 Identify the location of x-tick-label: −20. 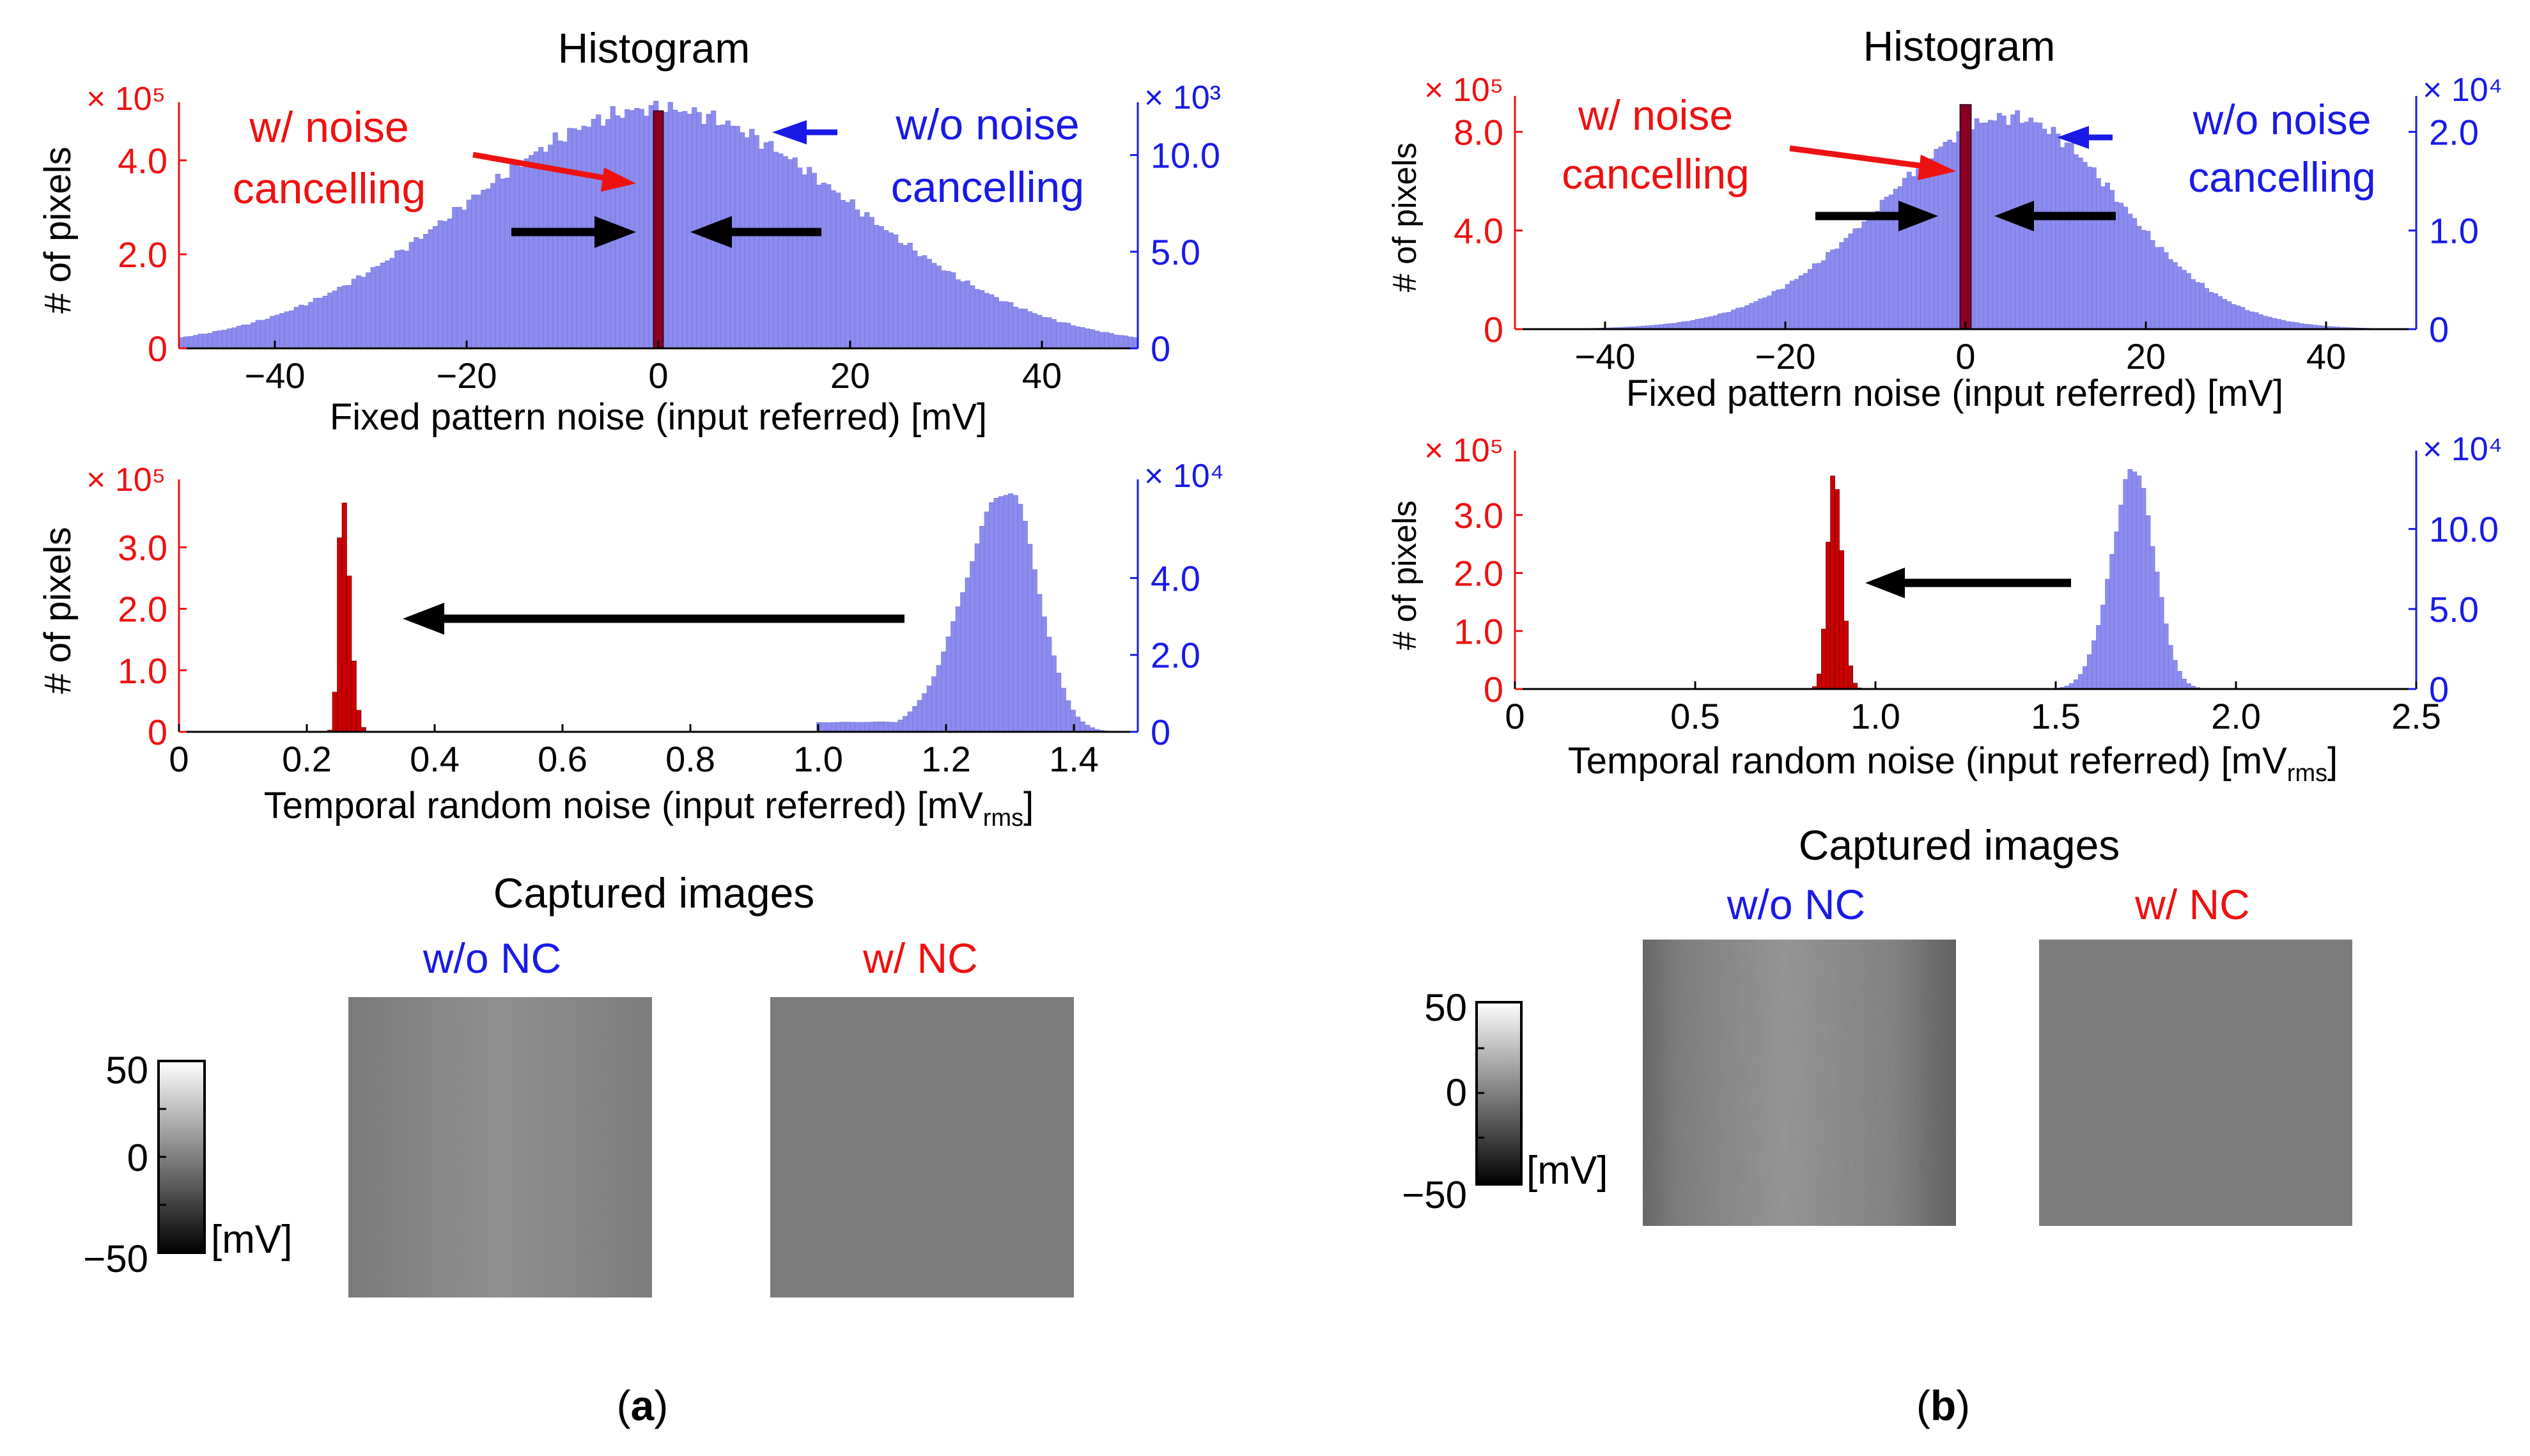
(467, 375).